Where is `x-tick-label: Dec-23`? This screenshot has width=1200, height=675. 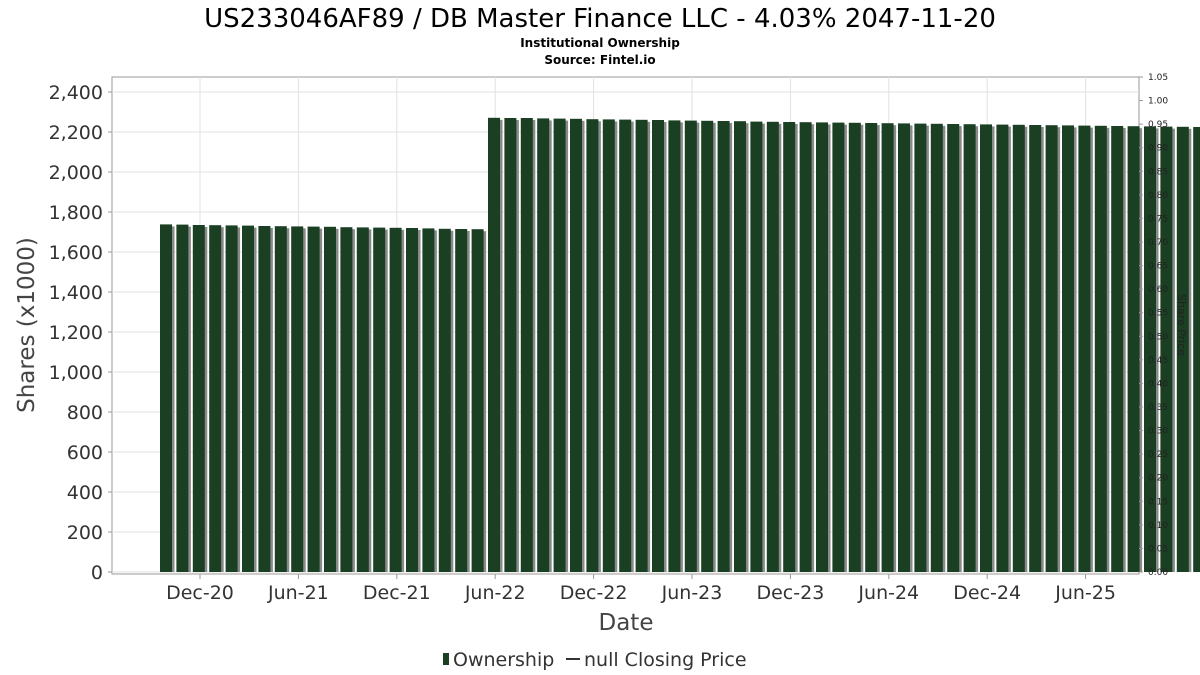 x-tick-label: Dec-23 is located at coordinates (790, 593).